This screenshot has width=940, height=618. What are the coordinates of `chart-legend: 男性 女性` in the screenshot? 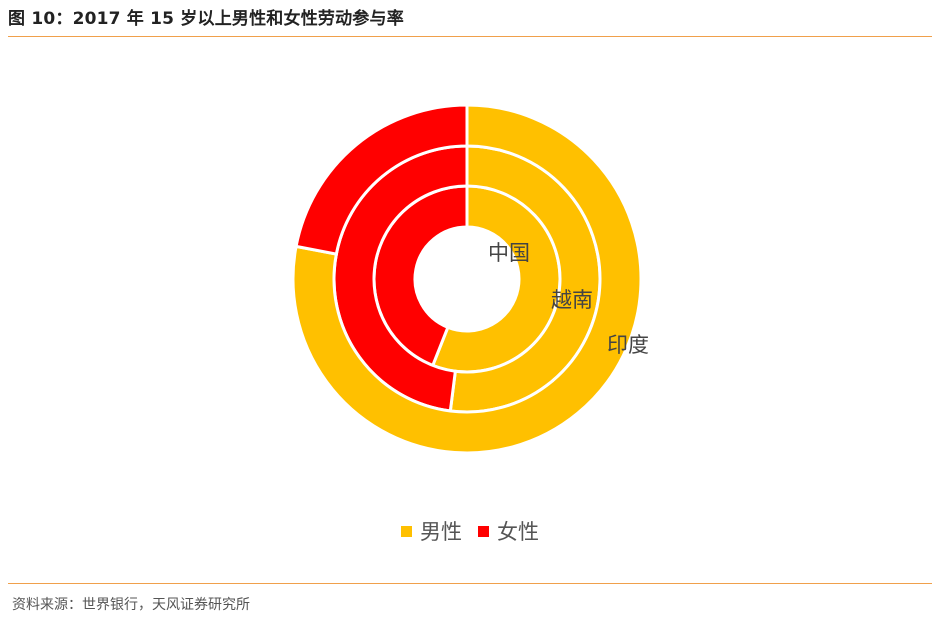 It's located at (470, 531).